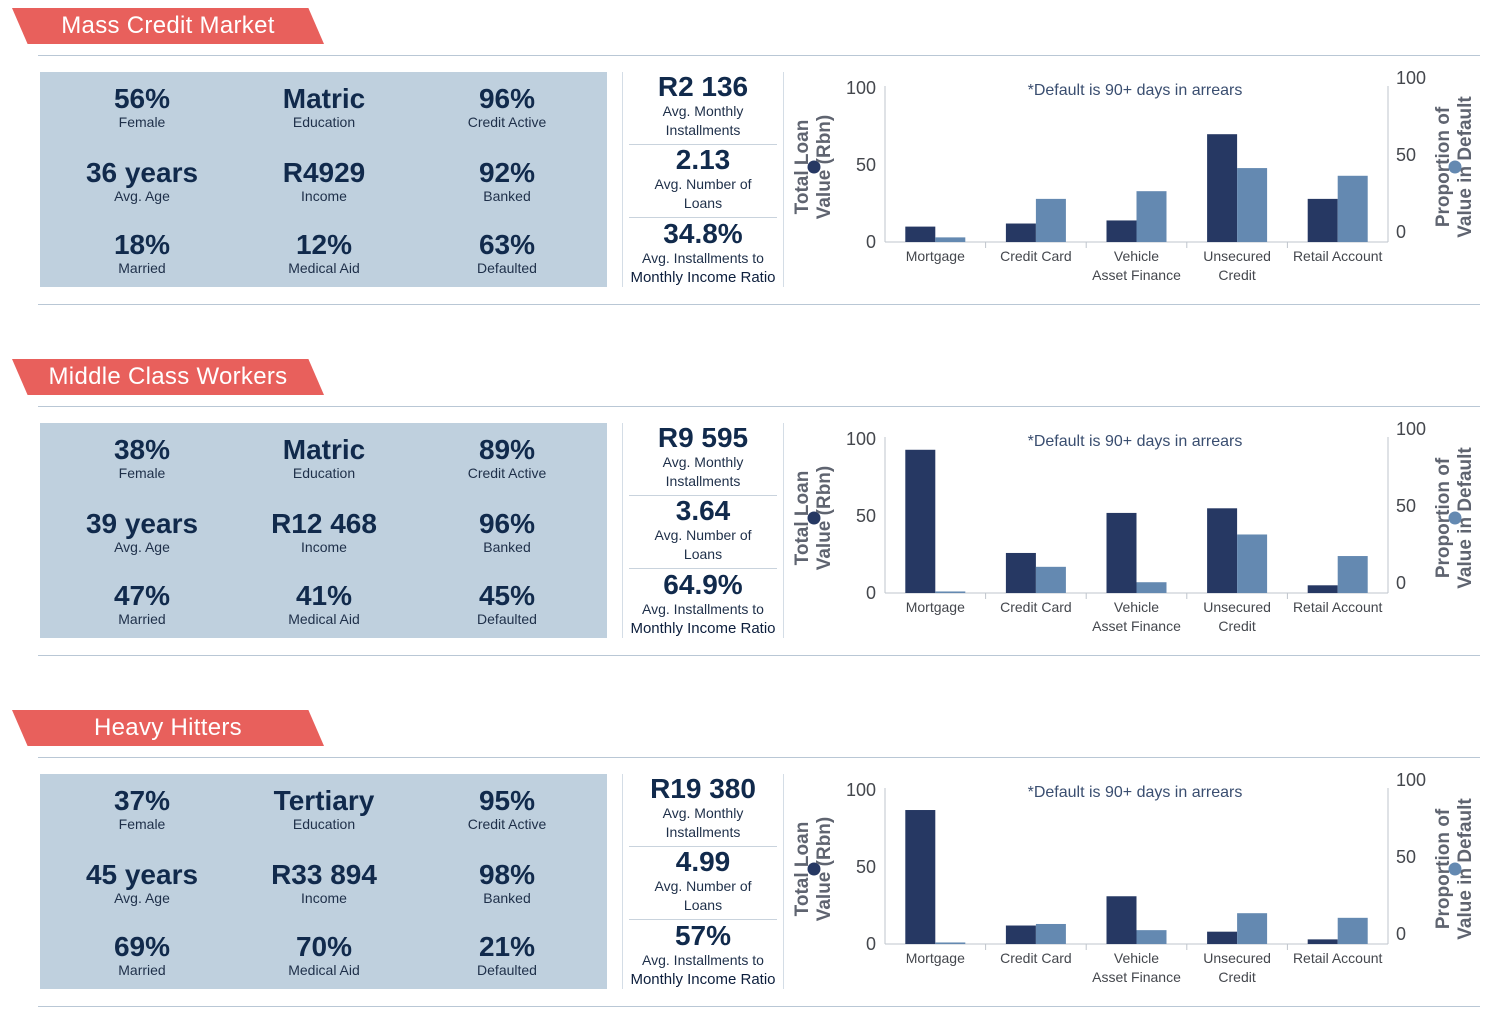  I want to click on stat-value: 96%, so click(507, 98).